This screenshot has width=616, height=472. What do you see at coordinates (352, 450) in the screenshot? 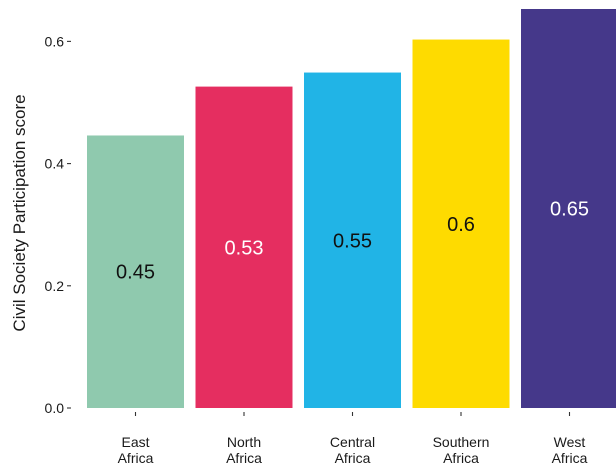
I see `x-tick-label: Central Africa` at bounding box center [352, 450].